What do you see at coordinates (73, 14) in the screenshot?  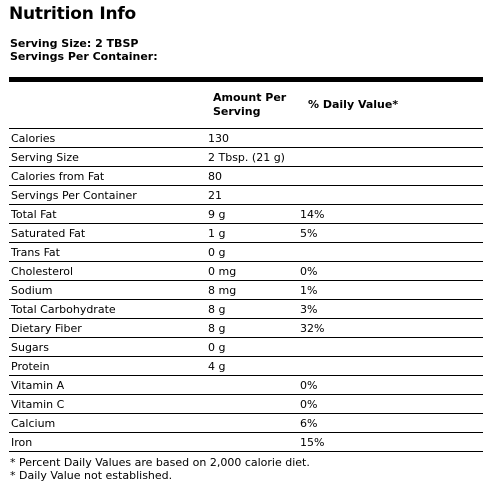 I see `page-title: Nutrition Info` at bounding box center [73, 14].